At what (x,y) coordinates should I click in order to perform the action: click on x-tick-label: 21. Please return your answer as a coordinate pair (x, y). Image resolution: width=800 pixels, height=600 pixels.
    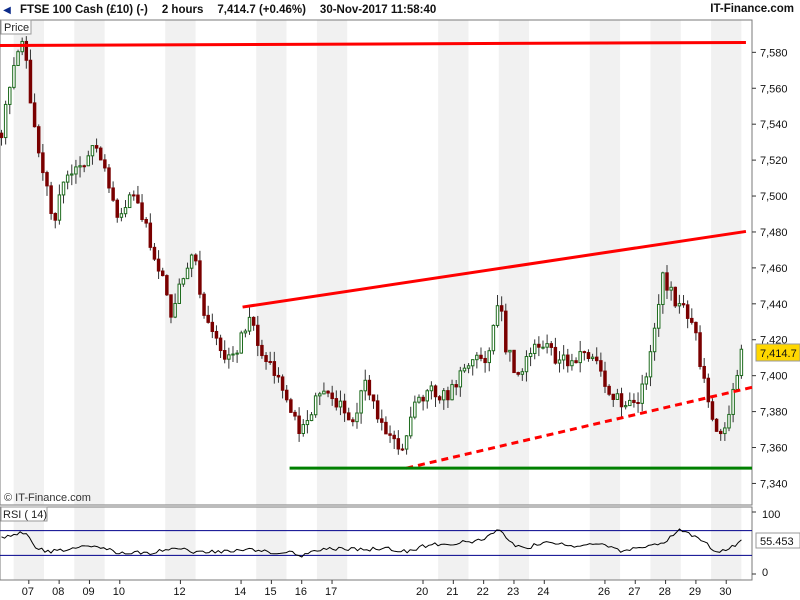
    Looking at the image, I should click on (452, 592).